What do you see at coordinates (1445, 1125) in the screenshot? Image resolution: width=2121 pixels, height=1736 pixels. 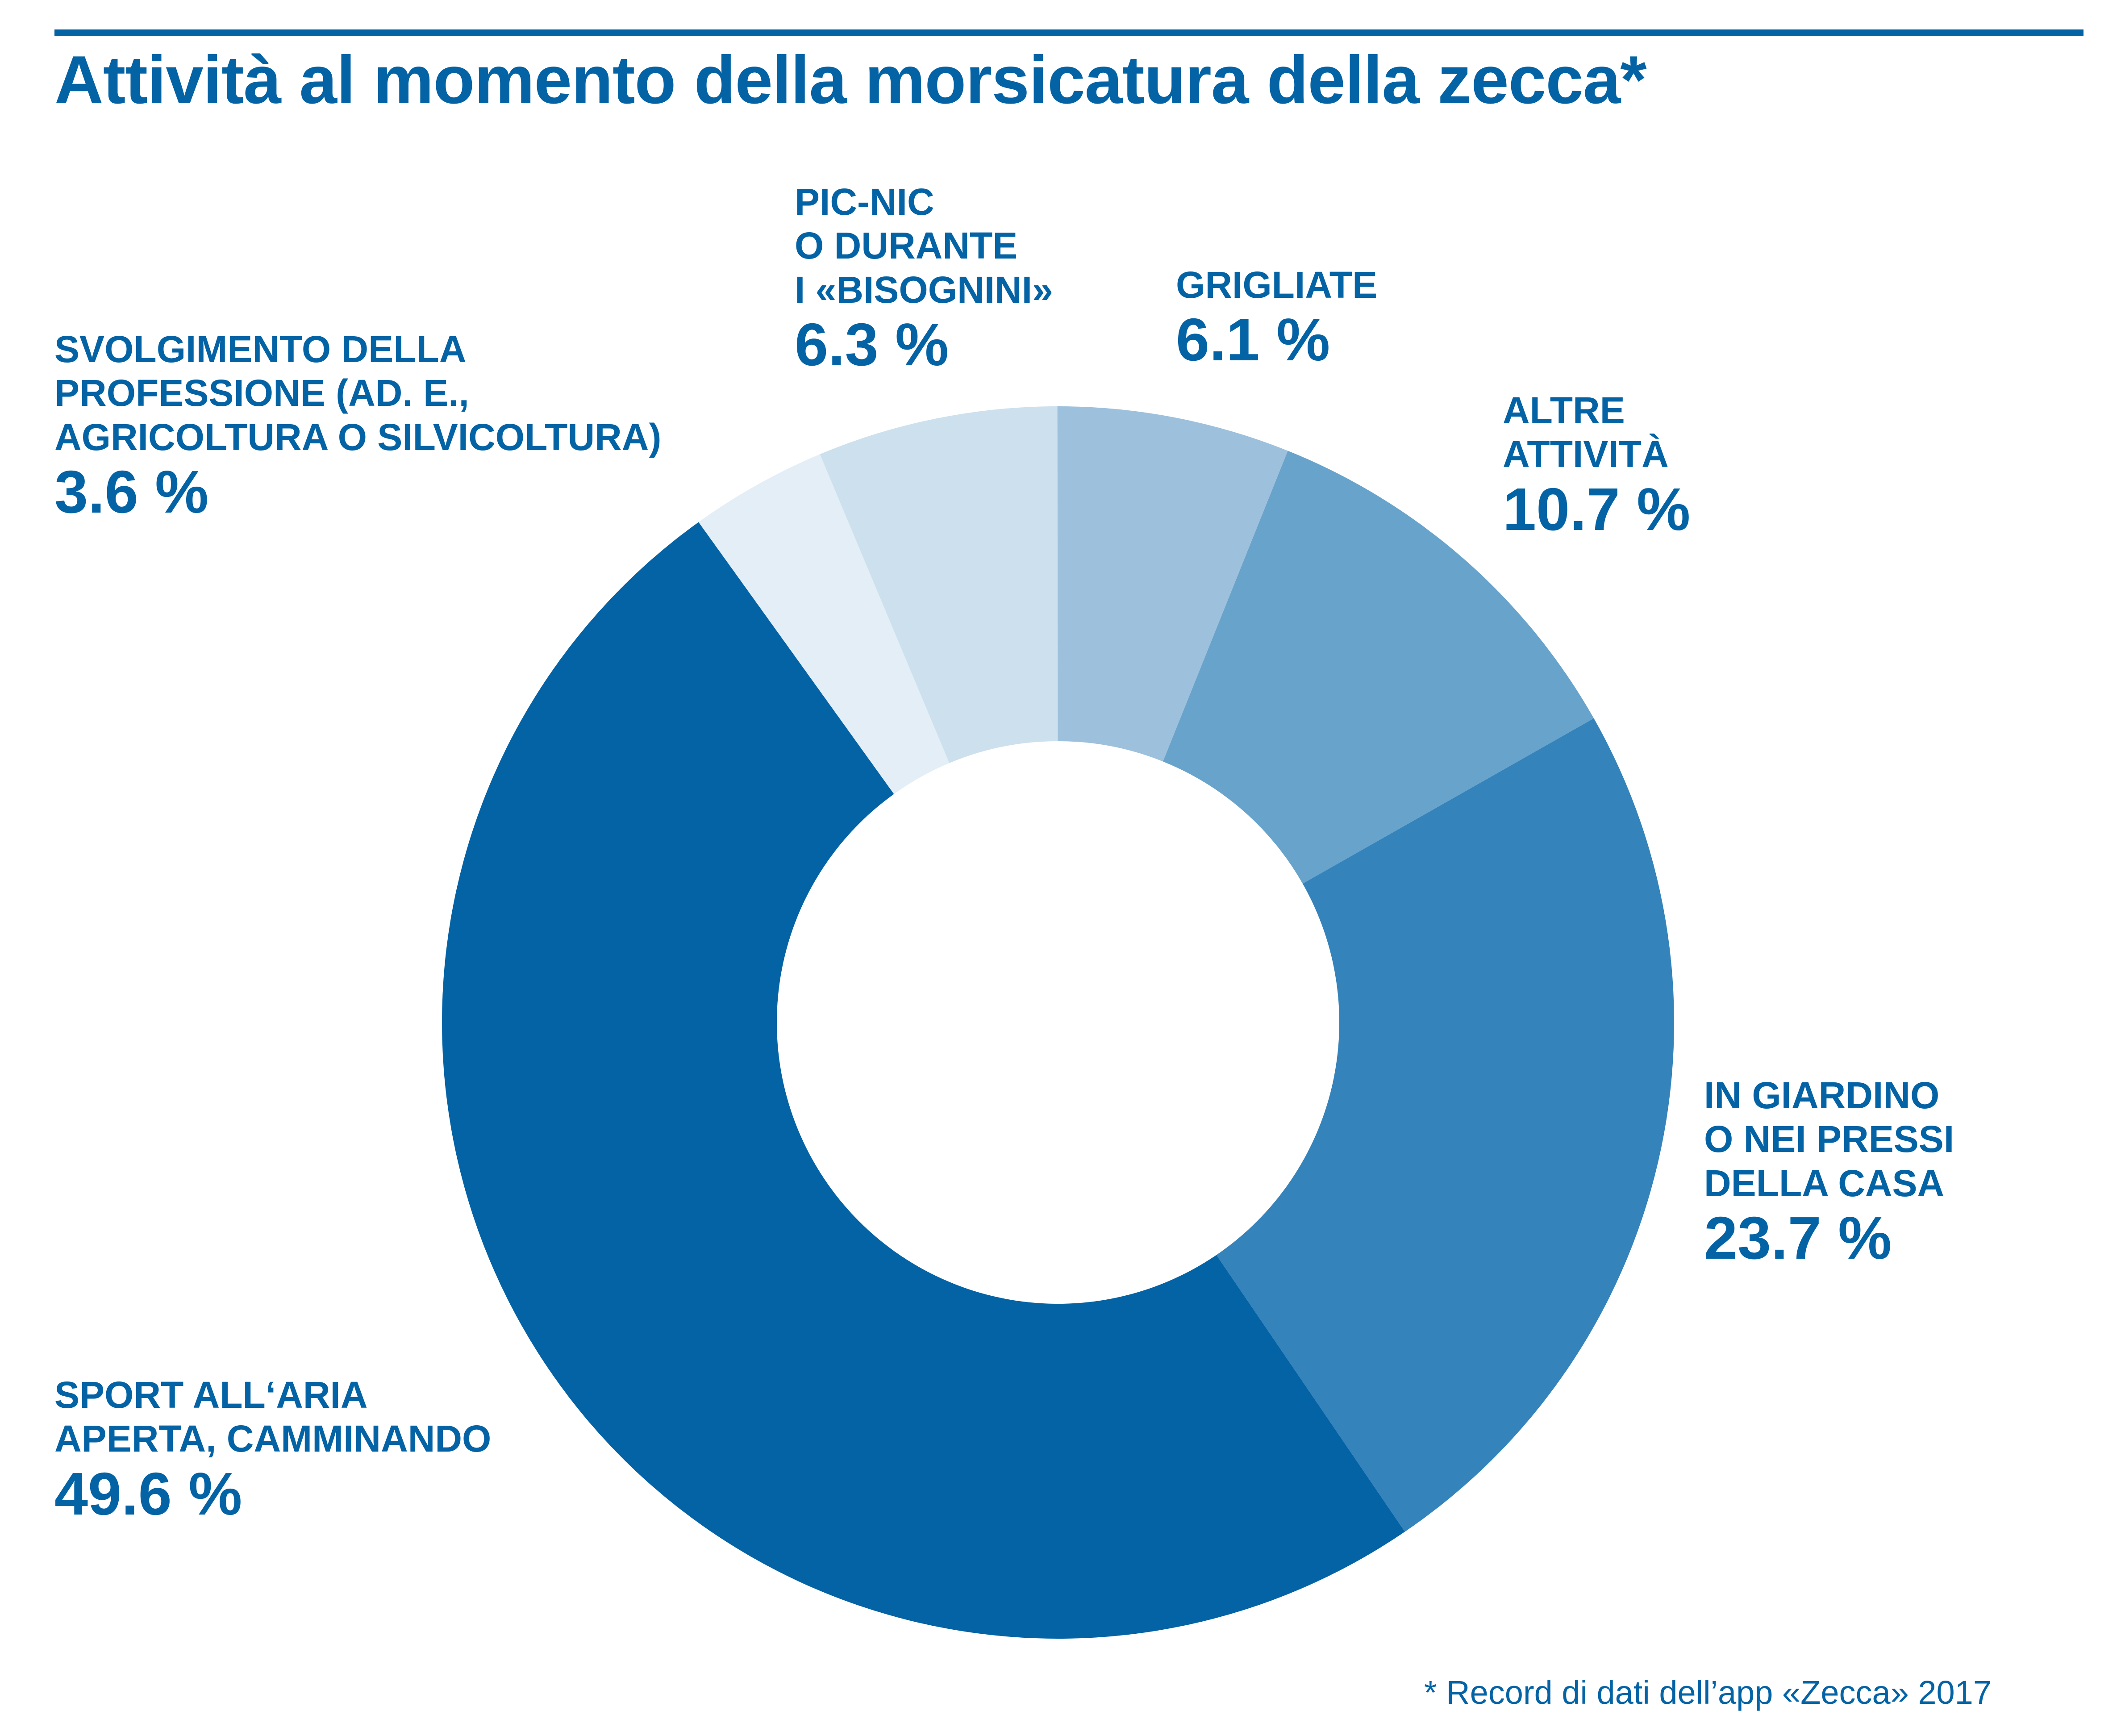 I see `slice-giardino` at bounding box center [1445, 1125].